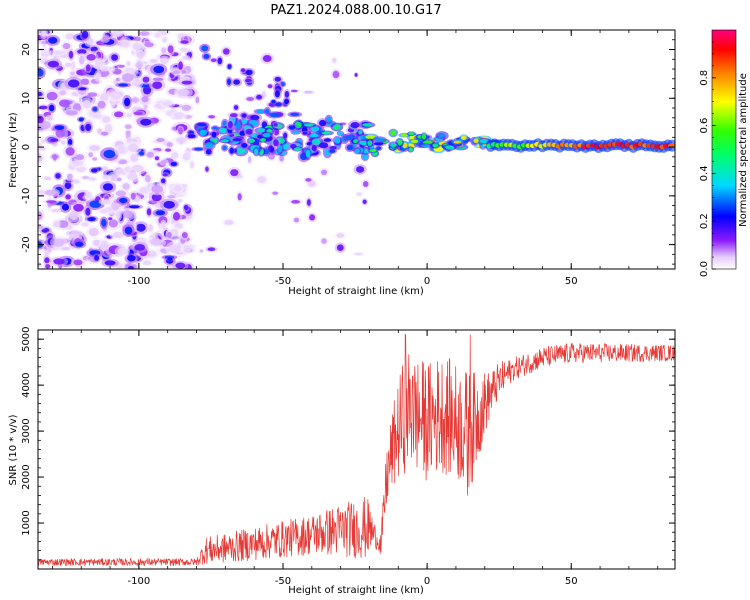 This screenshot has width=750, height=600. What do you see at coordinates (427, 581) in the screenshot?
I see `snr-xtick-label: 0` at bounding box center [427, 581].